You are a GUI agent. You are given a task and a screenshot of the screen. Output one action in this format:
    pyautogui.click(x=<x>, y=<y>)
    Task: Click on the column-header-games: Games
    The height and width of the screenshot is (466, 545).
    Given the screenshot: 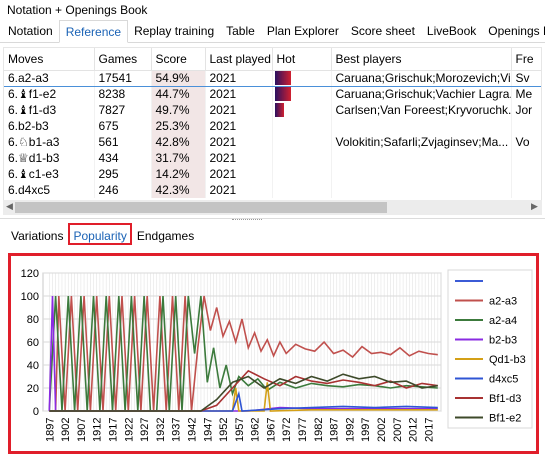 What is the action you would take?
    pyautogui.click(x=123, y=59)
    